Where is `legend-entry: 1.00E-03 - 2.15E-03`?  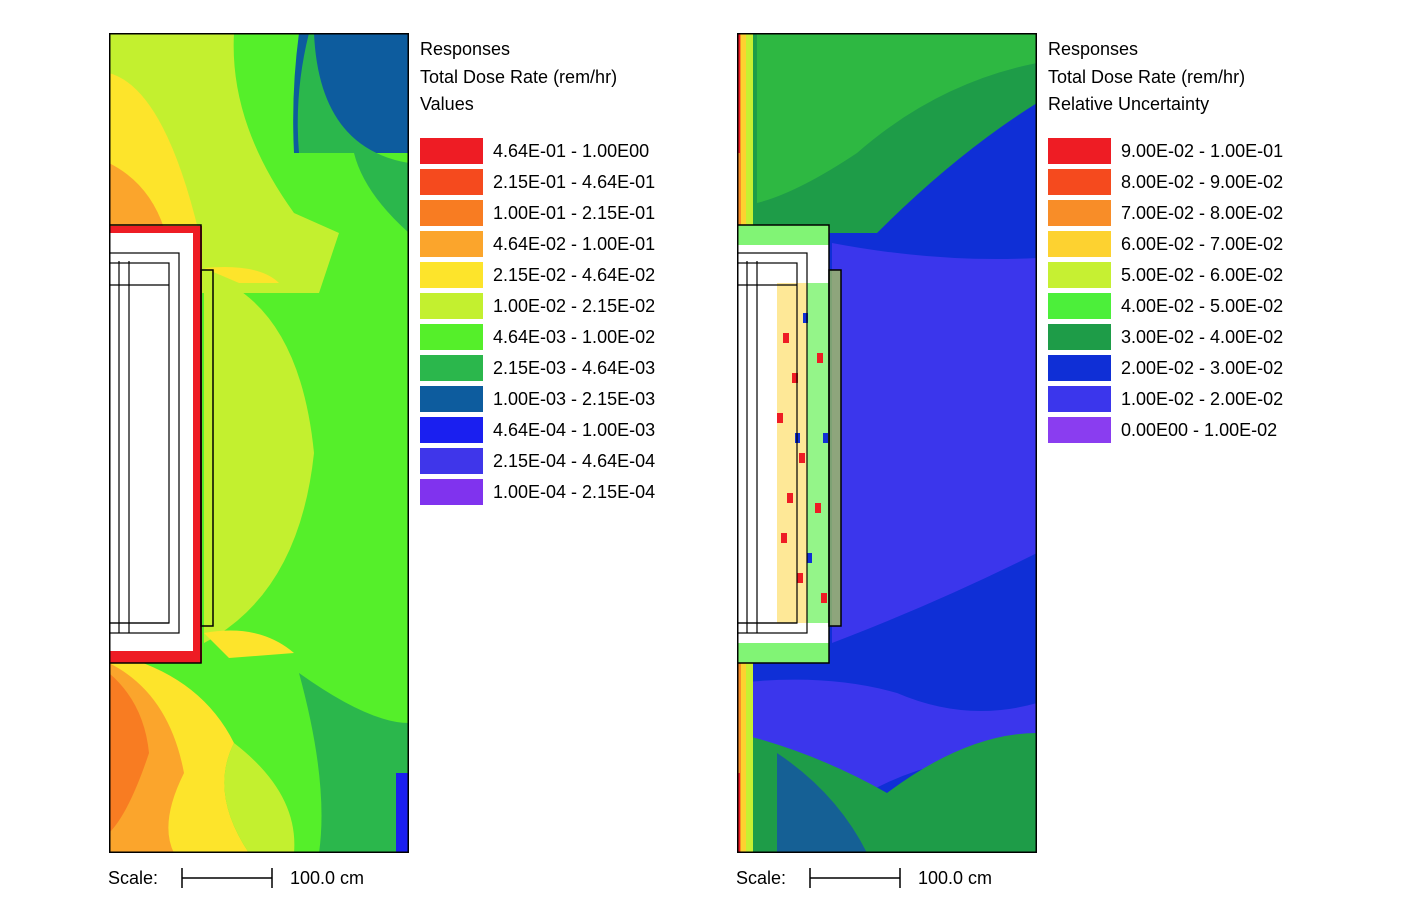 legend-entry: 1.00E-03 - 2.15E-03 is located at coordinates (560, 399).